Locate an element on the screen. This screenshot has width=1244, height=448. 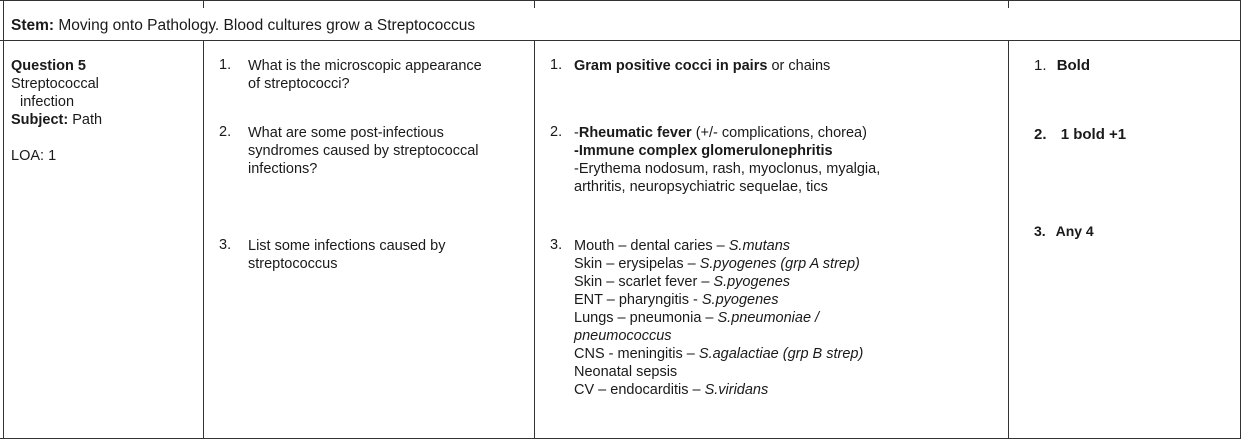
a3-item-site: Neonatal sepsis is located at coordinates (626, 372).